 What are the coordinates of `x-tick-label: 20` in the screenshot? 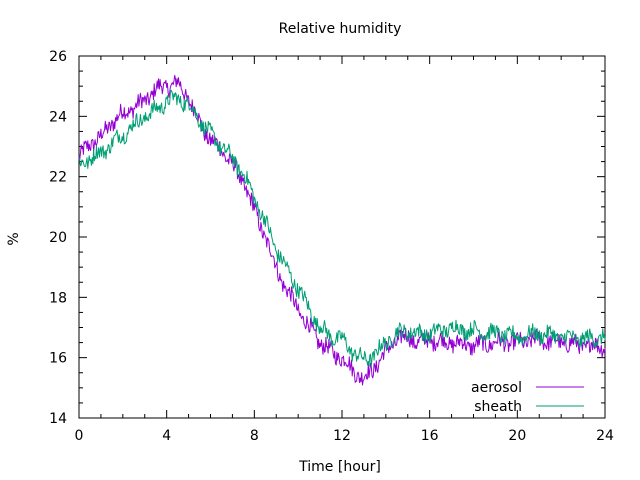 It's located at (517, 436).